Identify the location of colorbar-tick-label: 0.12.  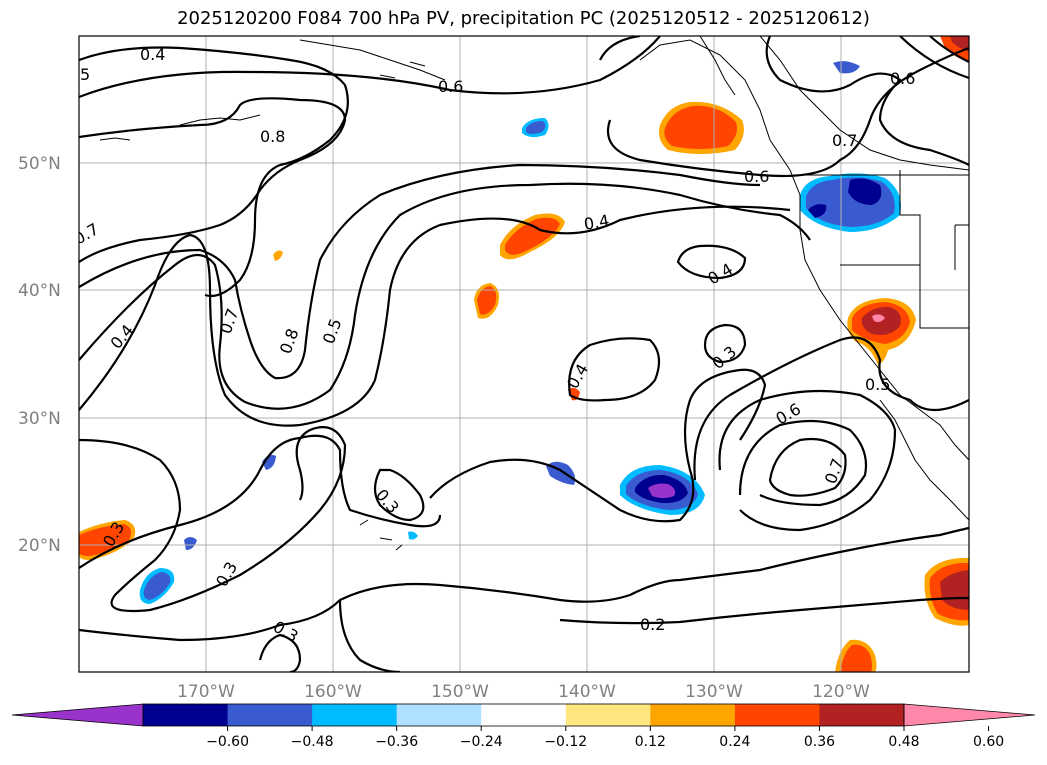
(650, 742).